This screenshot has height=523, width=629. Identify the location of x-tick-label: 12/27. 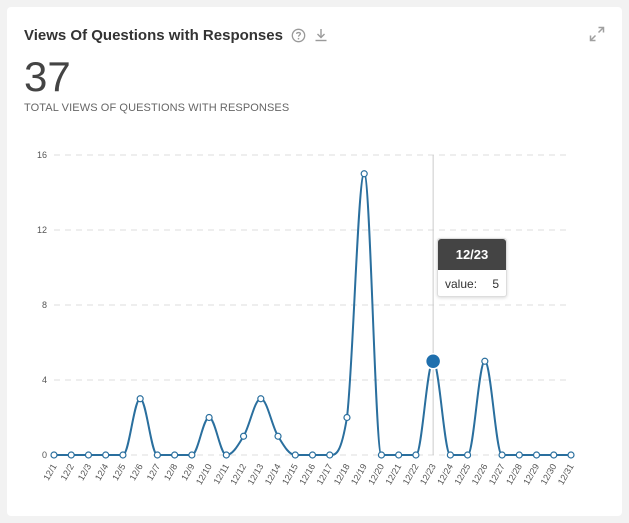
(497, 474).